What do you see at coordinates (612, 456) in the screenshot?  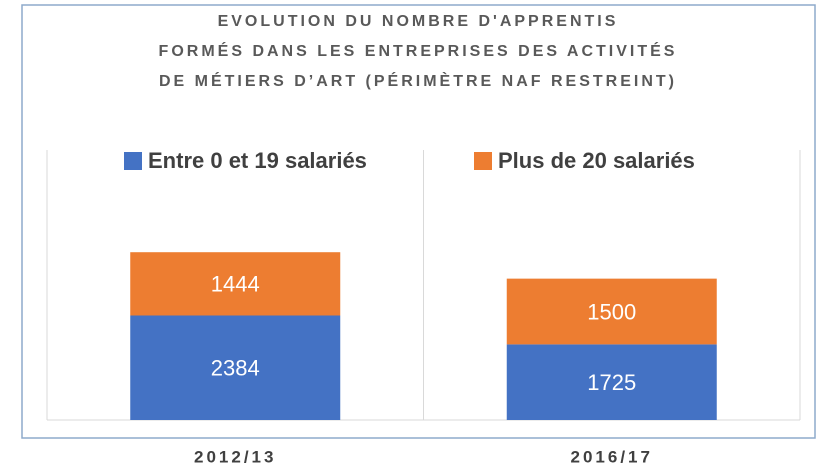 I see `x-tick-label: 2016/17` at bounding box center [612, 456].